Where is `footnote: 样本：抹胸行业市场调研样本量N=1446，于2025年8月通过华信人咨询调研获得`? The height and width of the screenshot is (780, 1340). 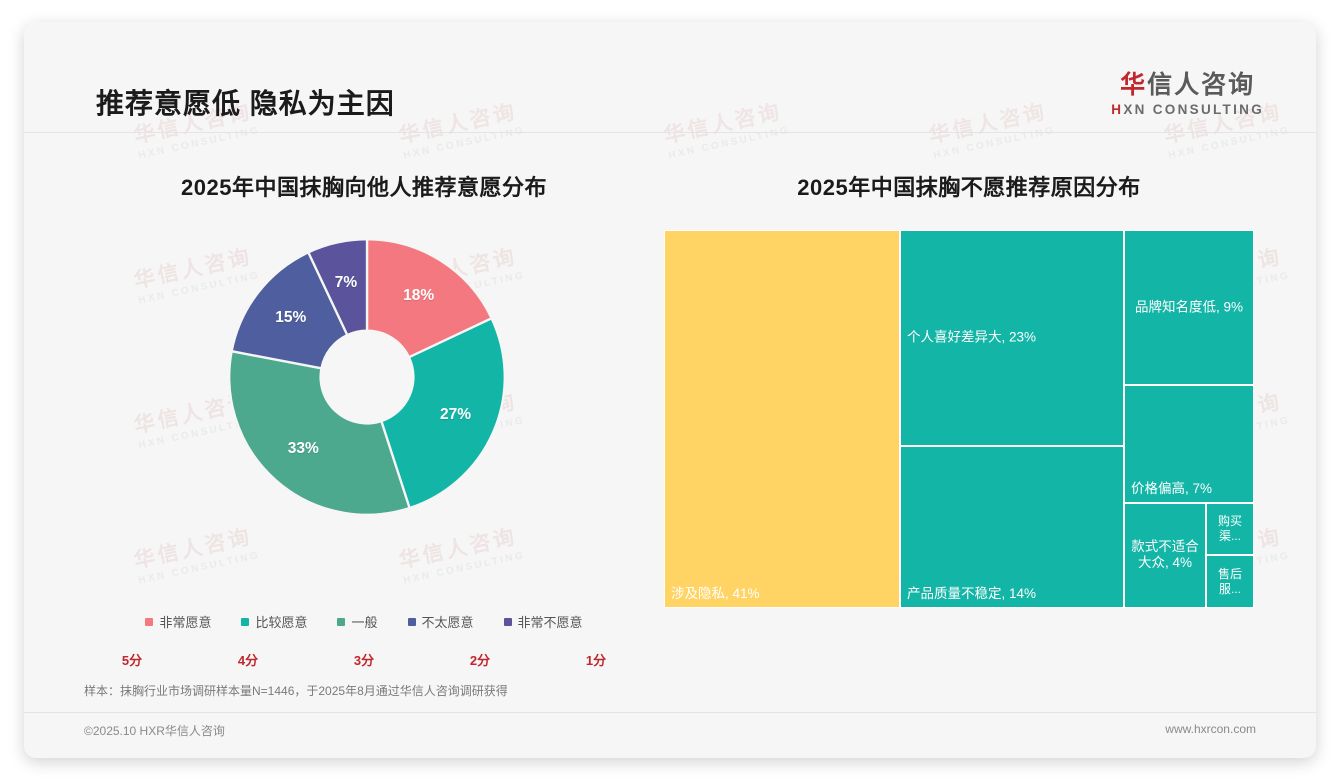
footnote: 样本：抹胸行业市场调研样本量N=1446，于2025年8月通过华信人咨询调研获得 is located at coordinates (296, 691).